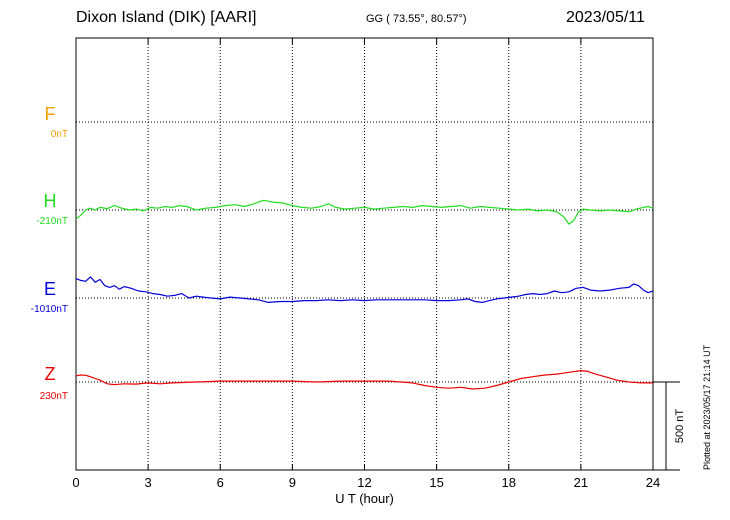  Describe the element at coordinates (75, 482) in the screenshot. I see `x-tick-label-0: 0` at that location.